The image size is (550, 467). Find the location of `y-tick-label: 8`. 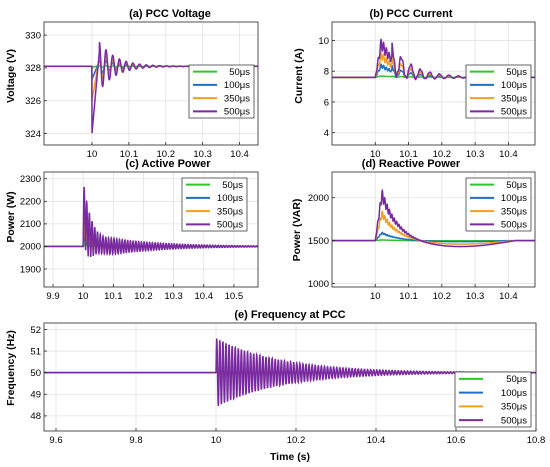

y-tick-label: 8 is located at coordinates (326, 72).